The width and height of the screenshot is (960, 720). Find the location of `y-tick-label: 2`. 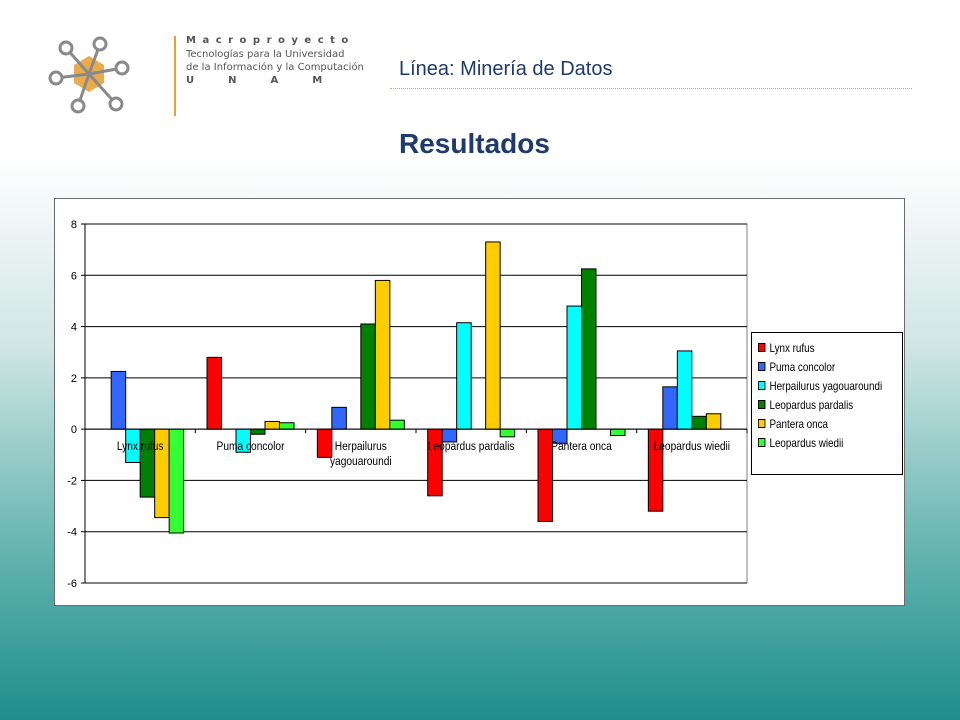

y-tick-label: 2 is located at coordinates (74, 379).